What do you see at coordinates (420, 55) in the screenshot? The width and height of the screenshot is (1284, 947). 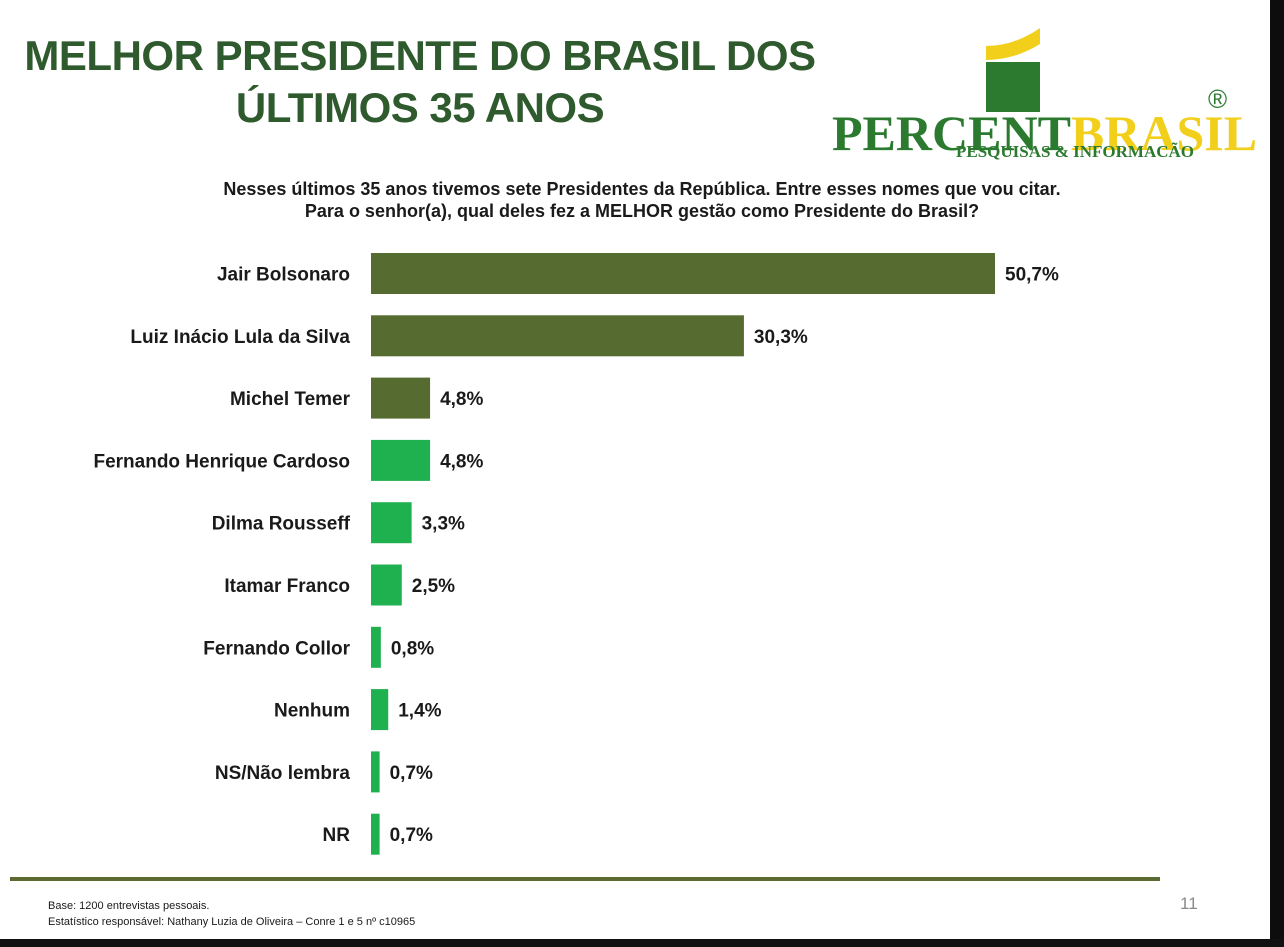 I see `title-line-1: MELHOR PRESIDENTE DO BRASIL DOS` at bounding box center [420, 55].